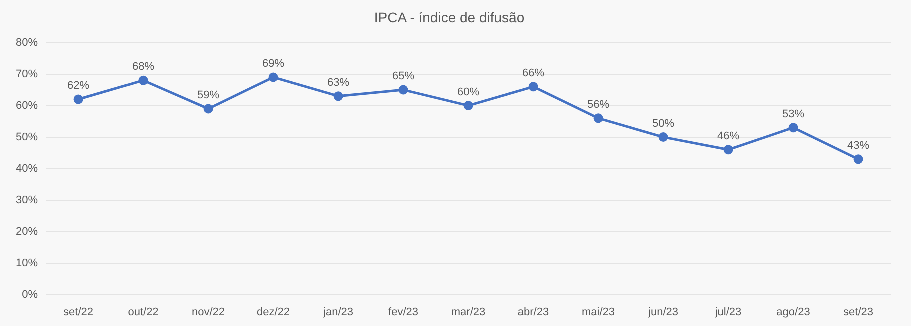  I want to click on x-tick-label: jan/23, so click(338, 312).